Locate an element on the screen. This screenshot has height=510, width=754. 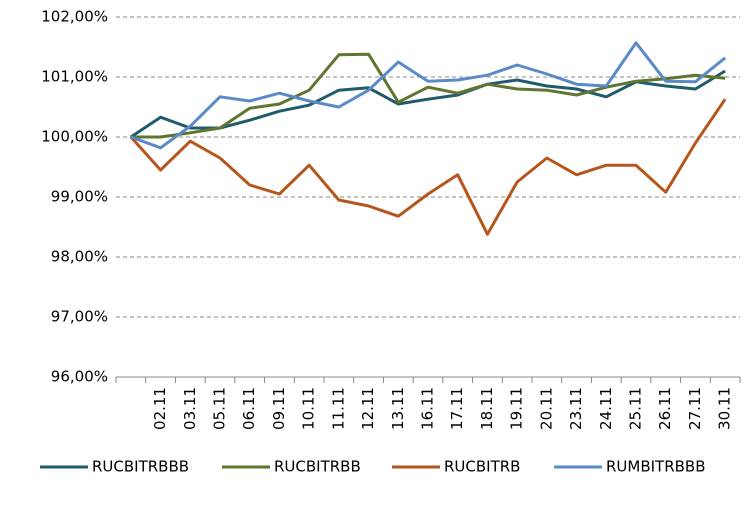
x-tick-label: 30.11 is located at coordinates (725, 408).